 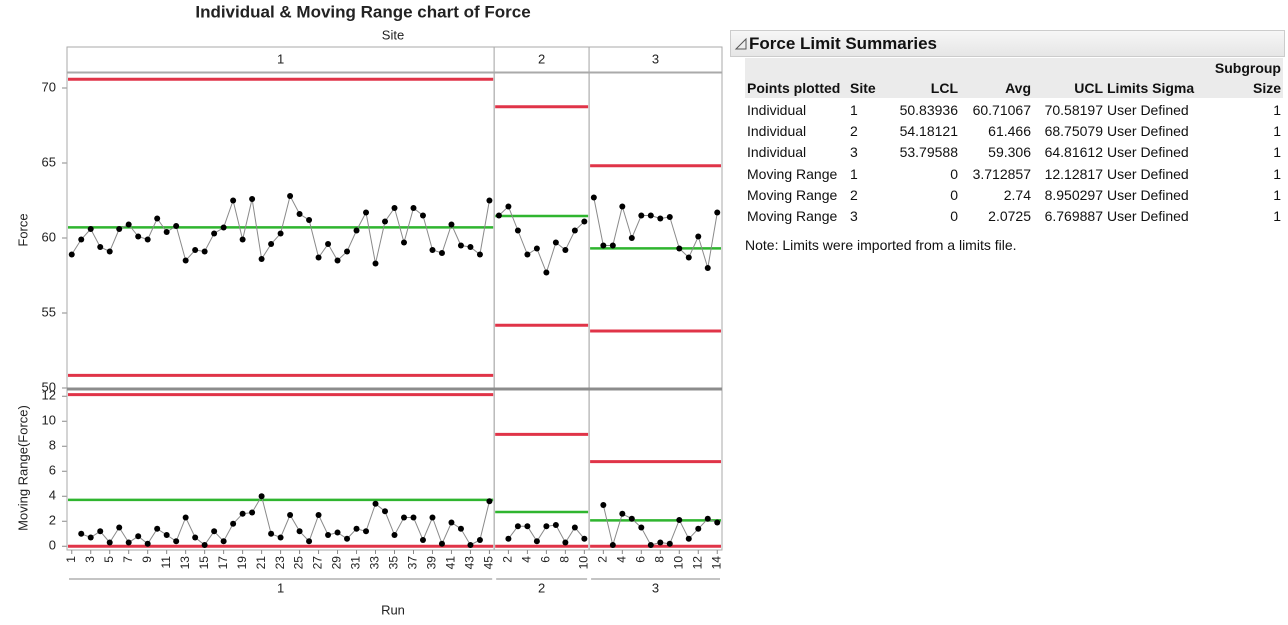 What do you see at coordinates (1241, 78) in the screenshot?
I see `column-header: Subgroup Size` at bounding box center [1241, 78].